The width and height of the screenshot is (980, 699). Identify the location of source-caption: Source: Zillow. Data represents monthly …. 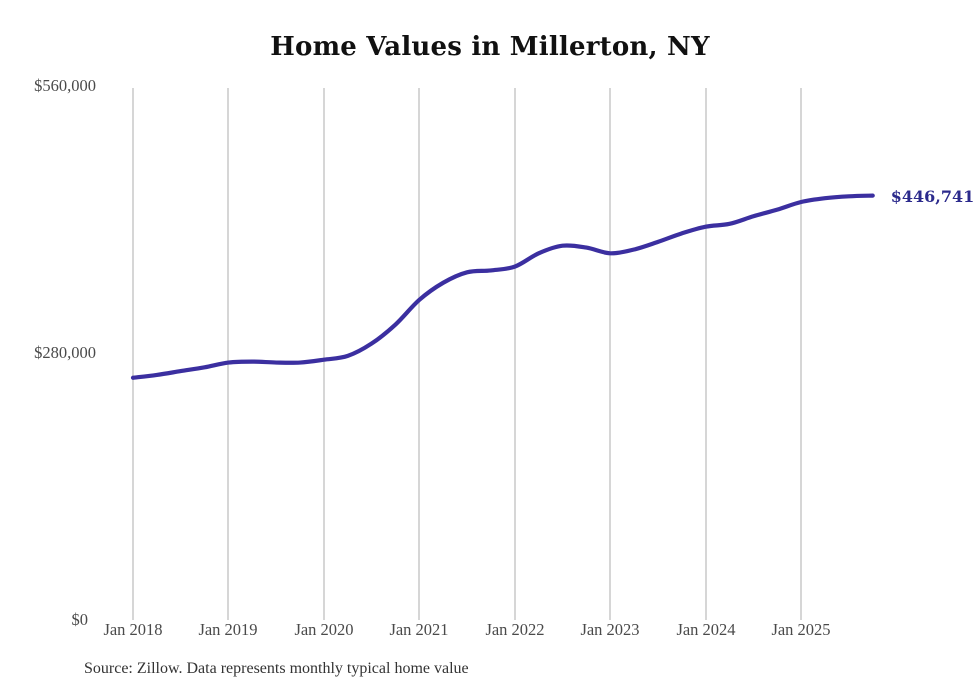
(276, 668).